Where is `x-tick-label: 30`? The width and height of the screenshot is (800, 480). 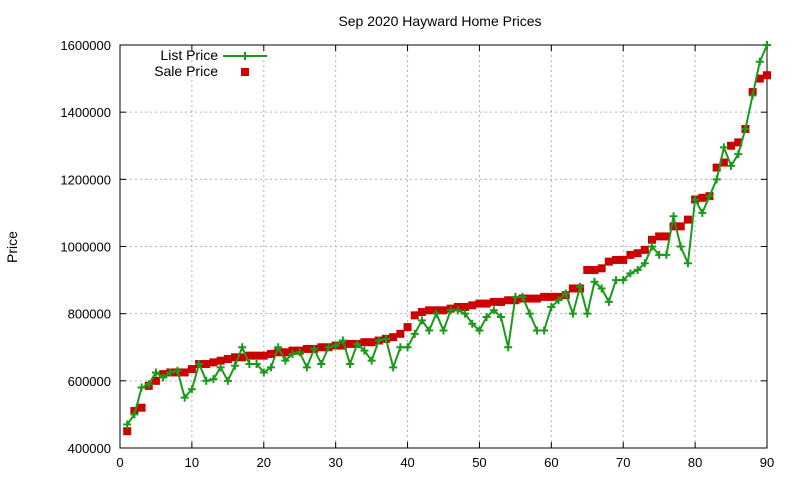
x-tick-label: 30 is located at coordinates (335, 462).